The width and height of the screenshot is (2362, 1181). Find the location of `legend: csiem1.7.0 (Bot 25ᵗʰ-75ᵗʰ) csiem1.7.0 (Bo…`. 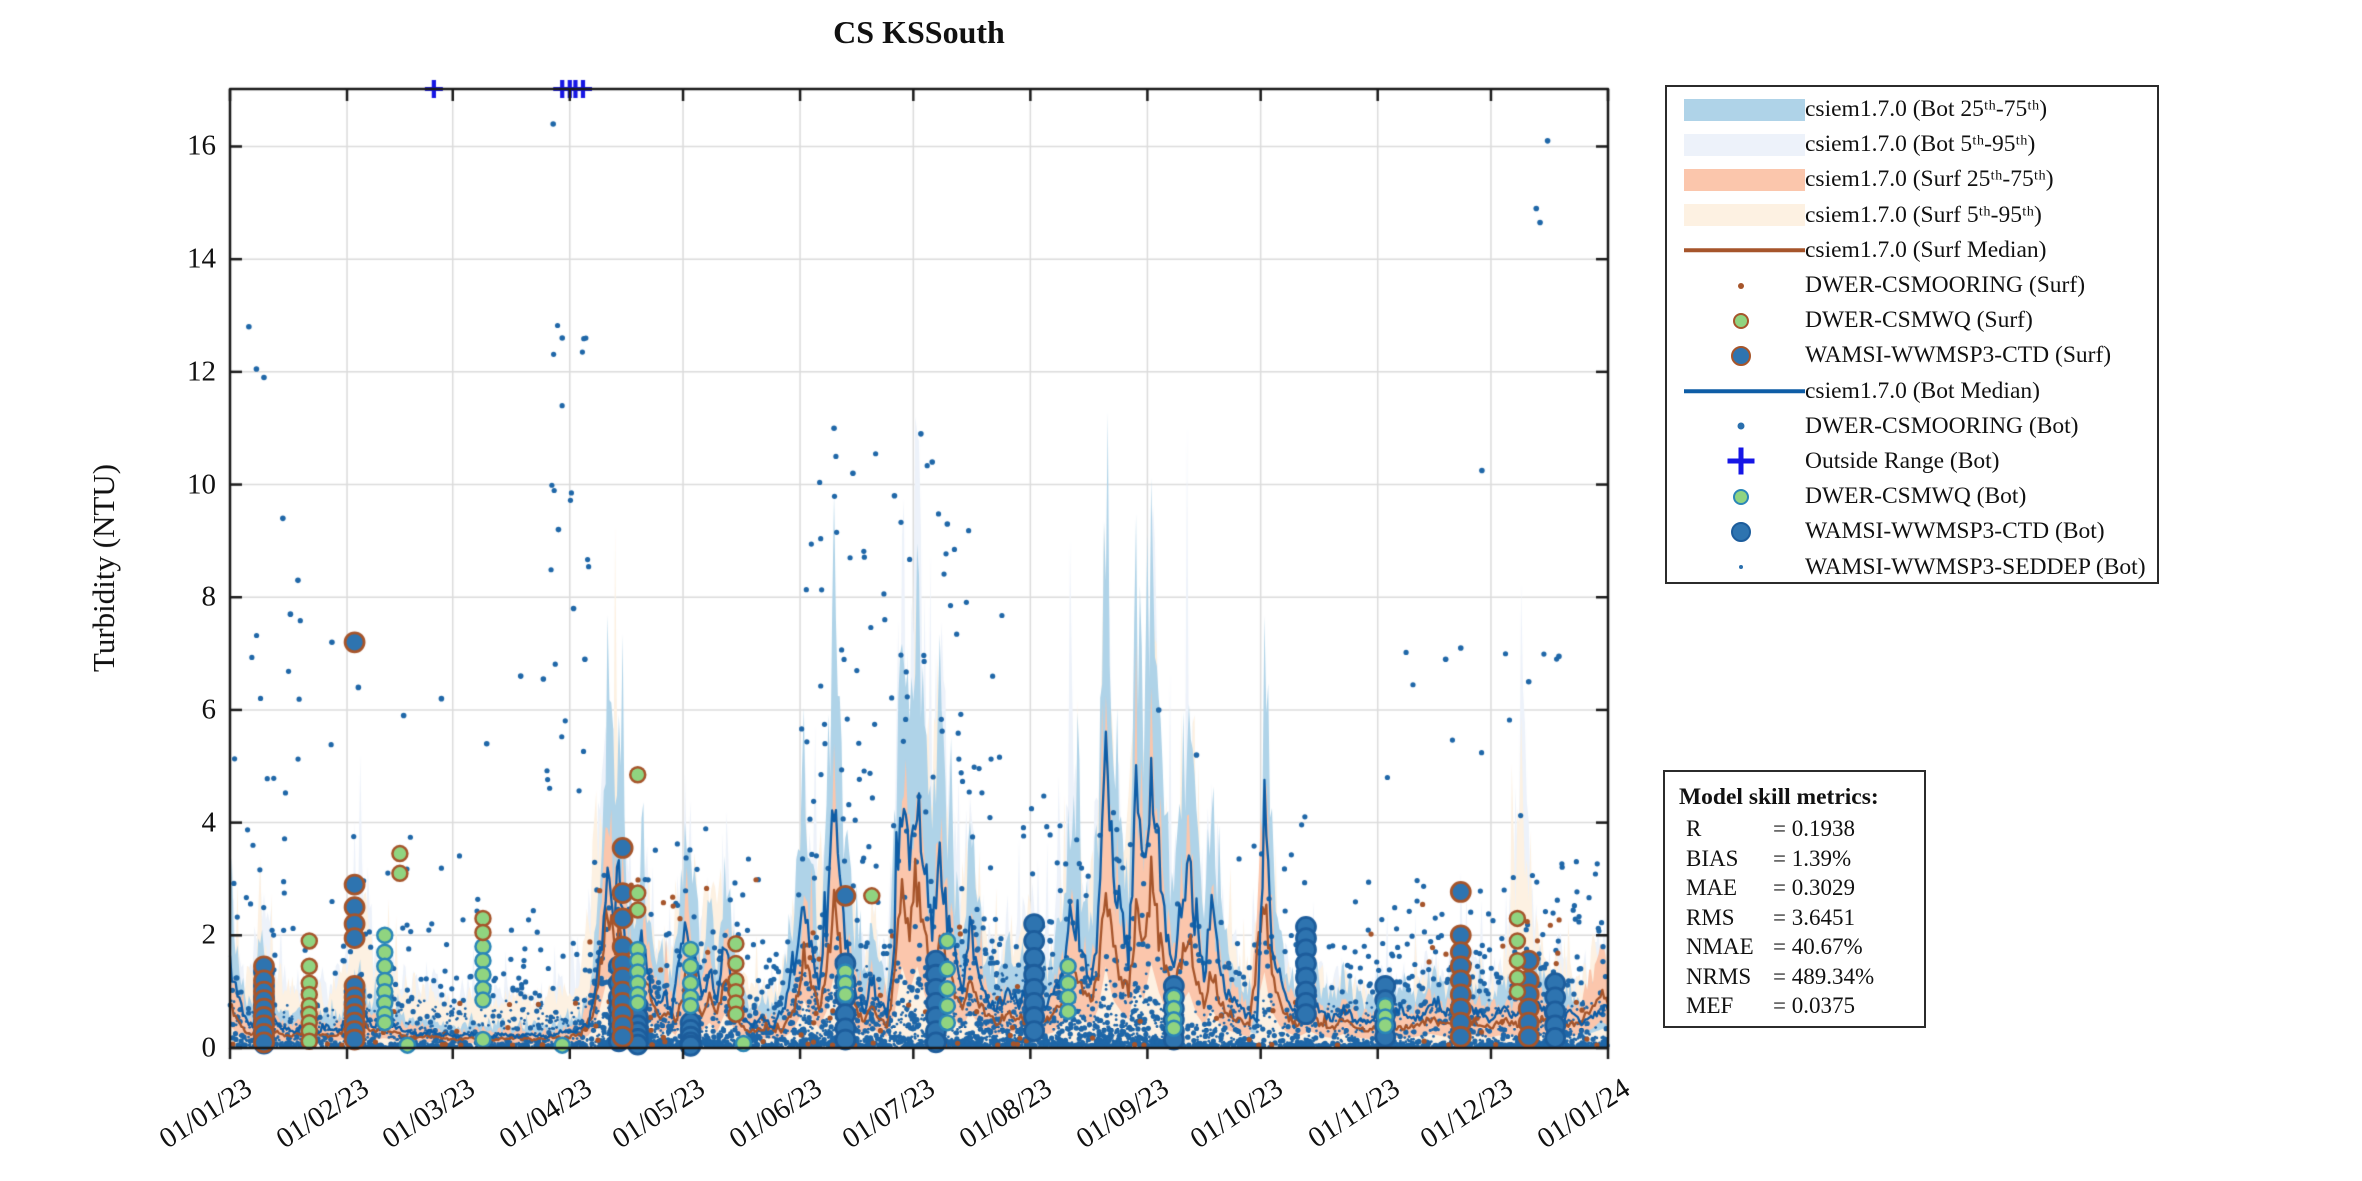

legend: csiem1.7.0 (Bot 25ᵗʰ-75ᵗʰ) csiem1.7.0 (Bo… is located at coordinates (1912, 334).